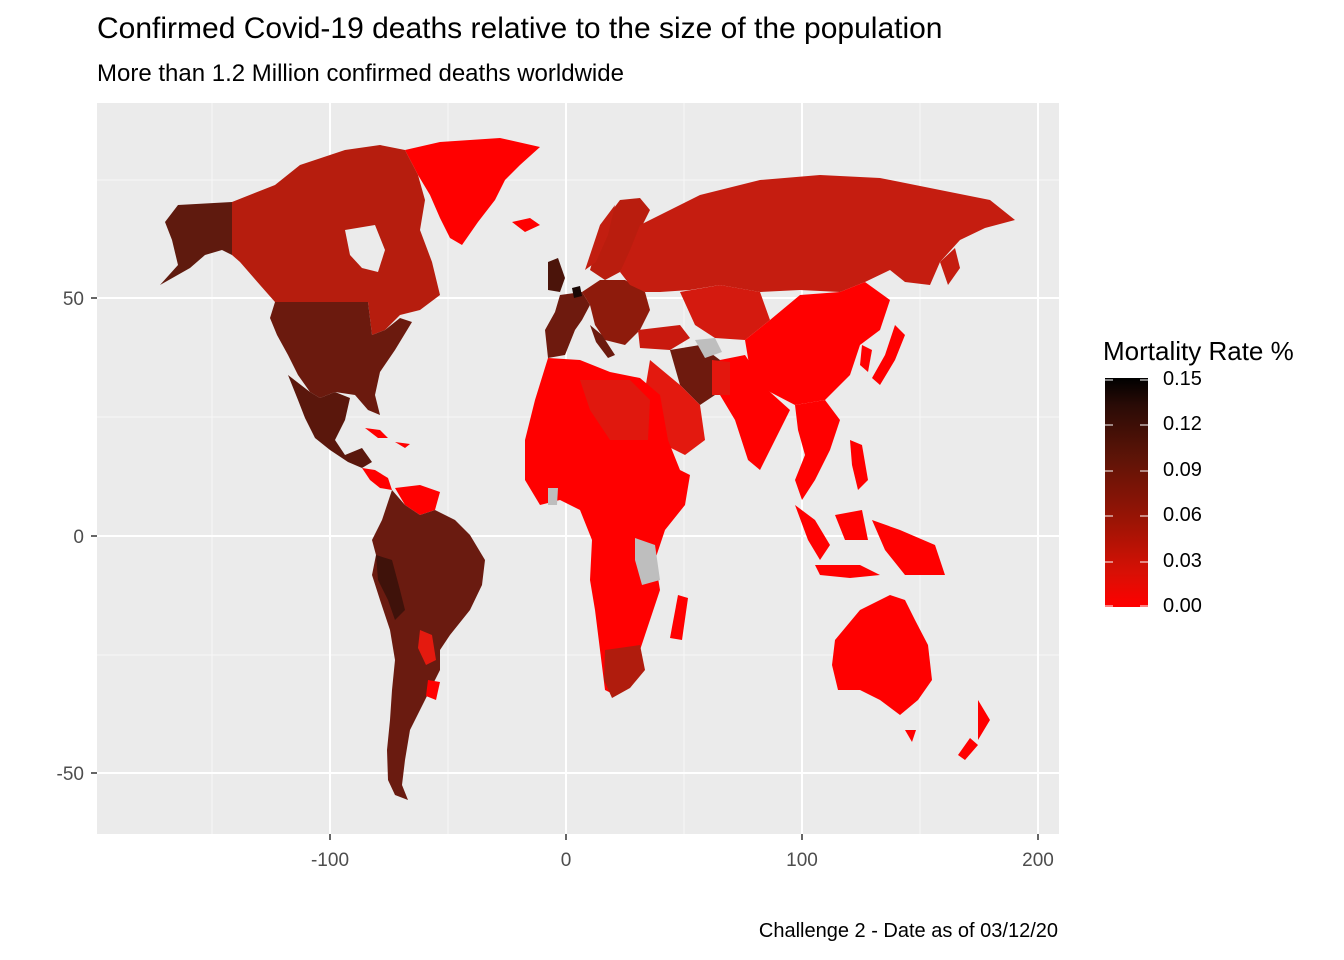 This screenshot has width=1344, height=960. I want to click on hudson-bay, so click(365, 248).